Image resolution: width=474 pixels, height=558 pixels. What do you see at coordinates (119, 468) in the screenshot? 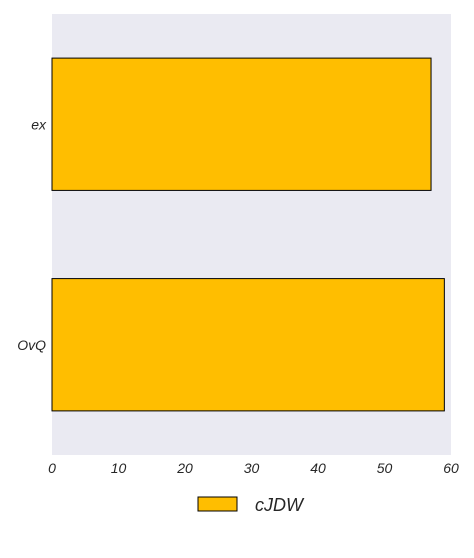
I see `x-tick-label: 10` at bounding box center [119, 468].